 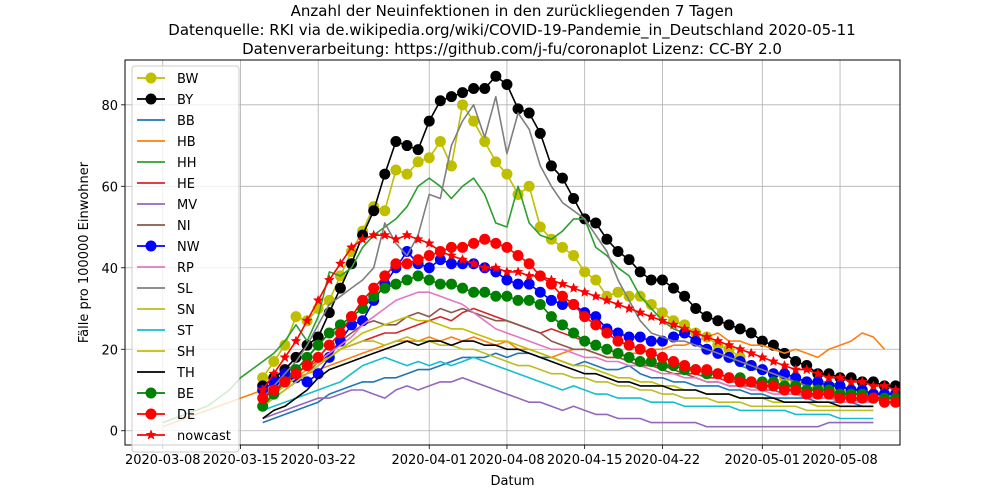 What do you see at coordinates (165, 331) in the screenshot?
I see `legend-item-st: ST` at bounding box center [165, 331].